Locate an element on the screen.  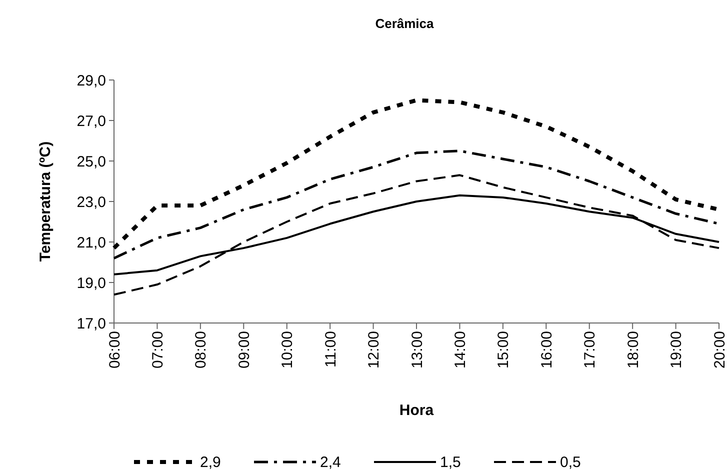
y-tick-label: 25,0 is located at coordinates (91, 161).